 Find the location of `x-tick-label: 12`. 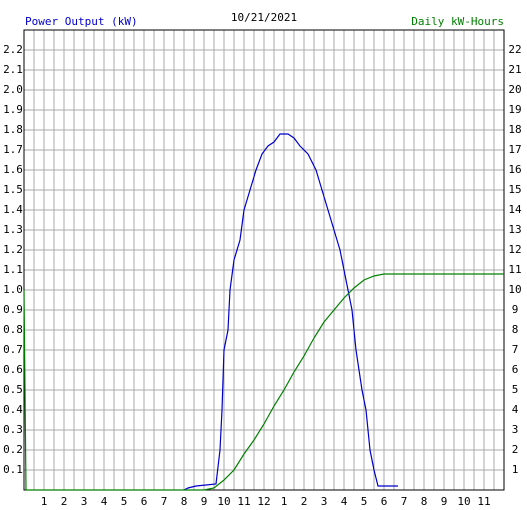

x-tick-label: 12 is located at coordinates (263, 501).